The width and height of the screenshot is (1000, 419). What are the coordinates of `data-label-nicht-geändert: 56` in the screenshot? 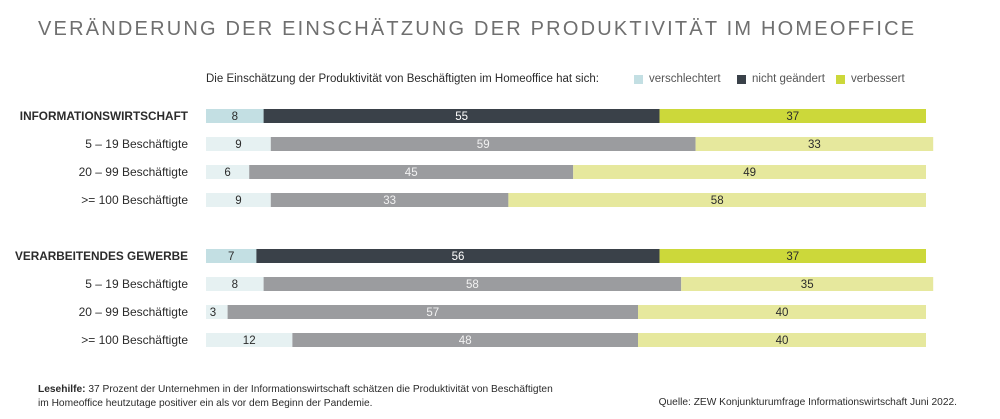 It's located at (458, 257).